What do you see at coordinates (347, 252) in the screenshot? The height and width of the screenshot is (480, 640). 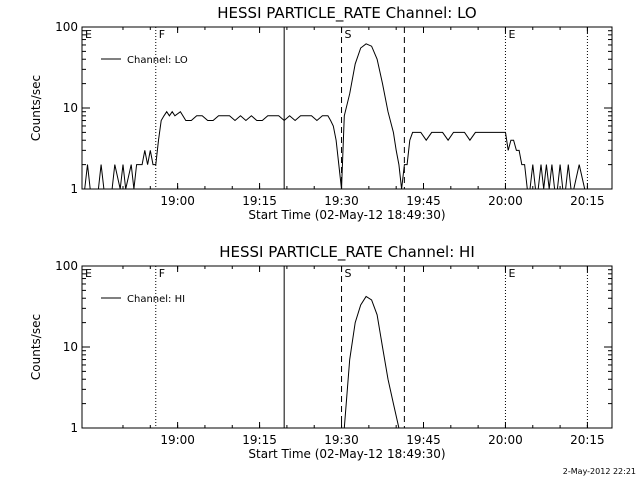 I see `chart-title: HESSI PARTICLE_RATE Channel: HI` at bounding box center [347, 252].